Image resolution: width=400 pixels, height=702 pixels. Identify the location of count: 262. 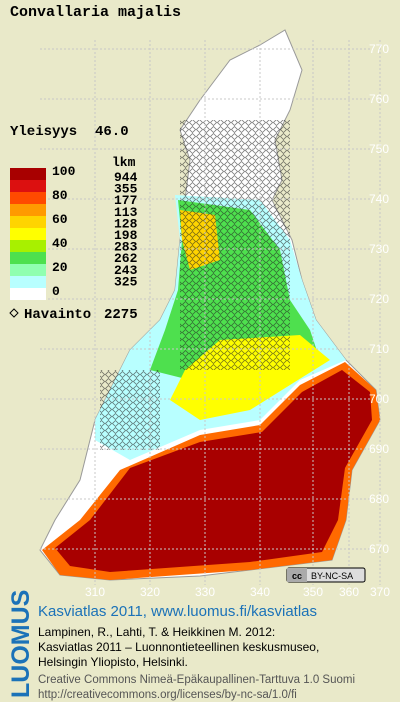
(126, 258).